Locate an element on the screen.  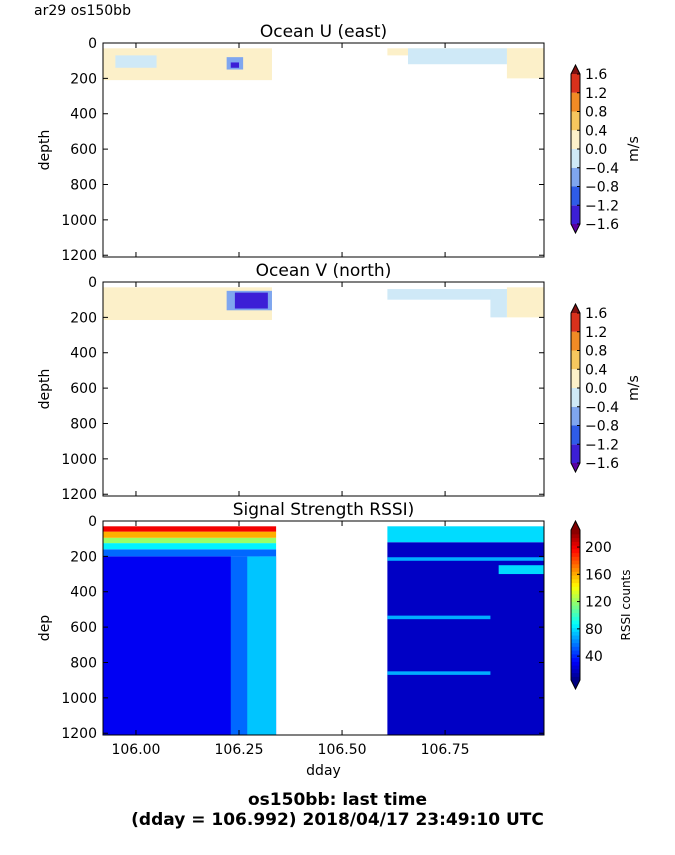
panel3-colorbar-under-arrow is located at coordinates (575, 684).